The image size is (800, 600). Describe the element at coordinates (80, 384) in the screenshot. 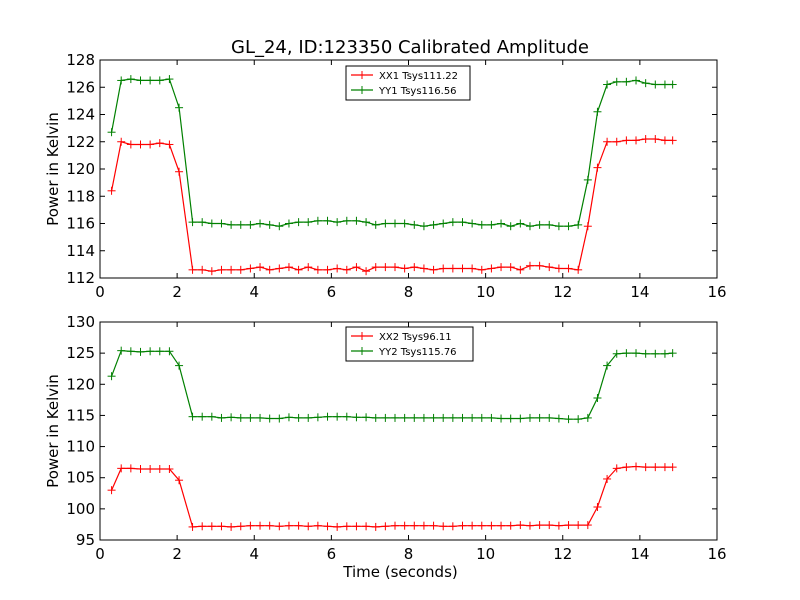

I see `y-tick-label: 120` at that location.